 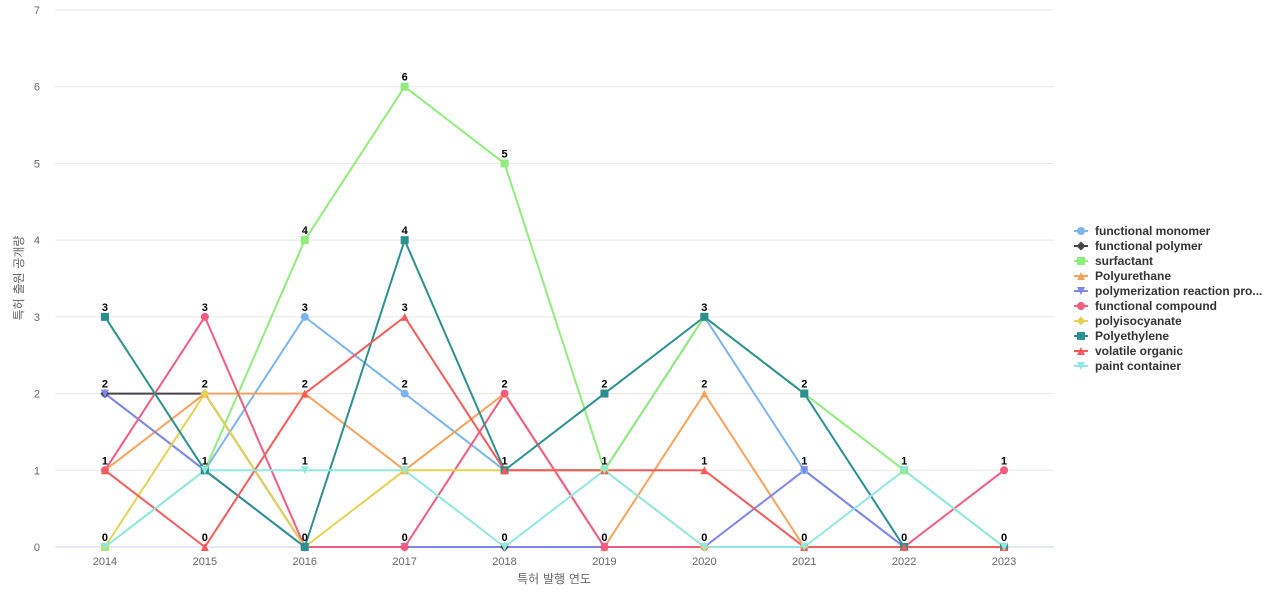 What do you see at coordinates (1153, 231) in the screenshot?
I see `legend-label: functional monomer` at bounding box center [1153, 231].